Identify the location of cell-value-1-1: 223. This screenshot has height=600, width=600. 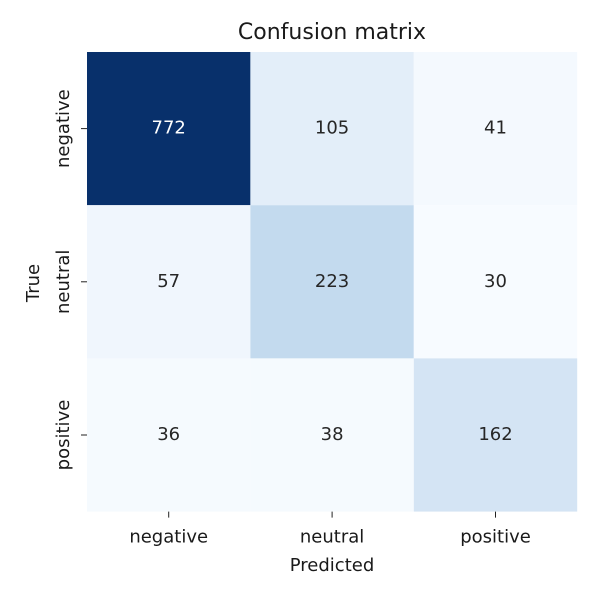
(332, 281).